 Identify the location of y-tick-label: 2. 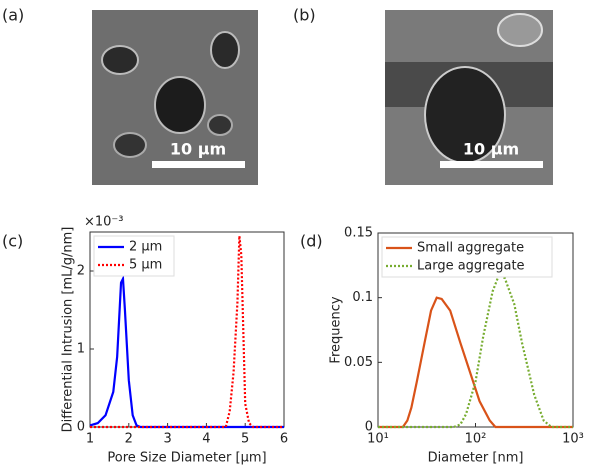
(81, 271).